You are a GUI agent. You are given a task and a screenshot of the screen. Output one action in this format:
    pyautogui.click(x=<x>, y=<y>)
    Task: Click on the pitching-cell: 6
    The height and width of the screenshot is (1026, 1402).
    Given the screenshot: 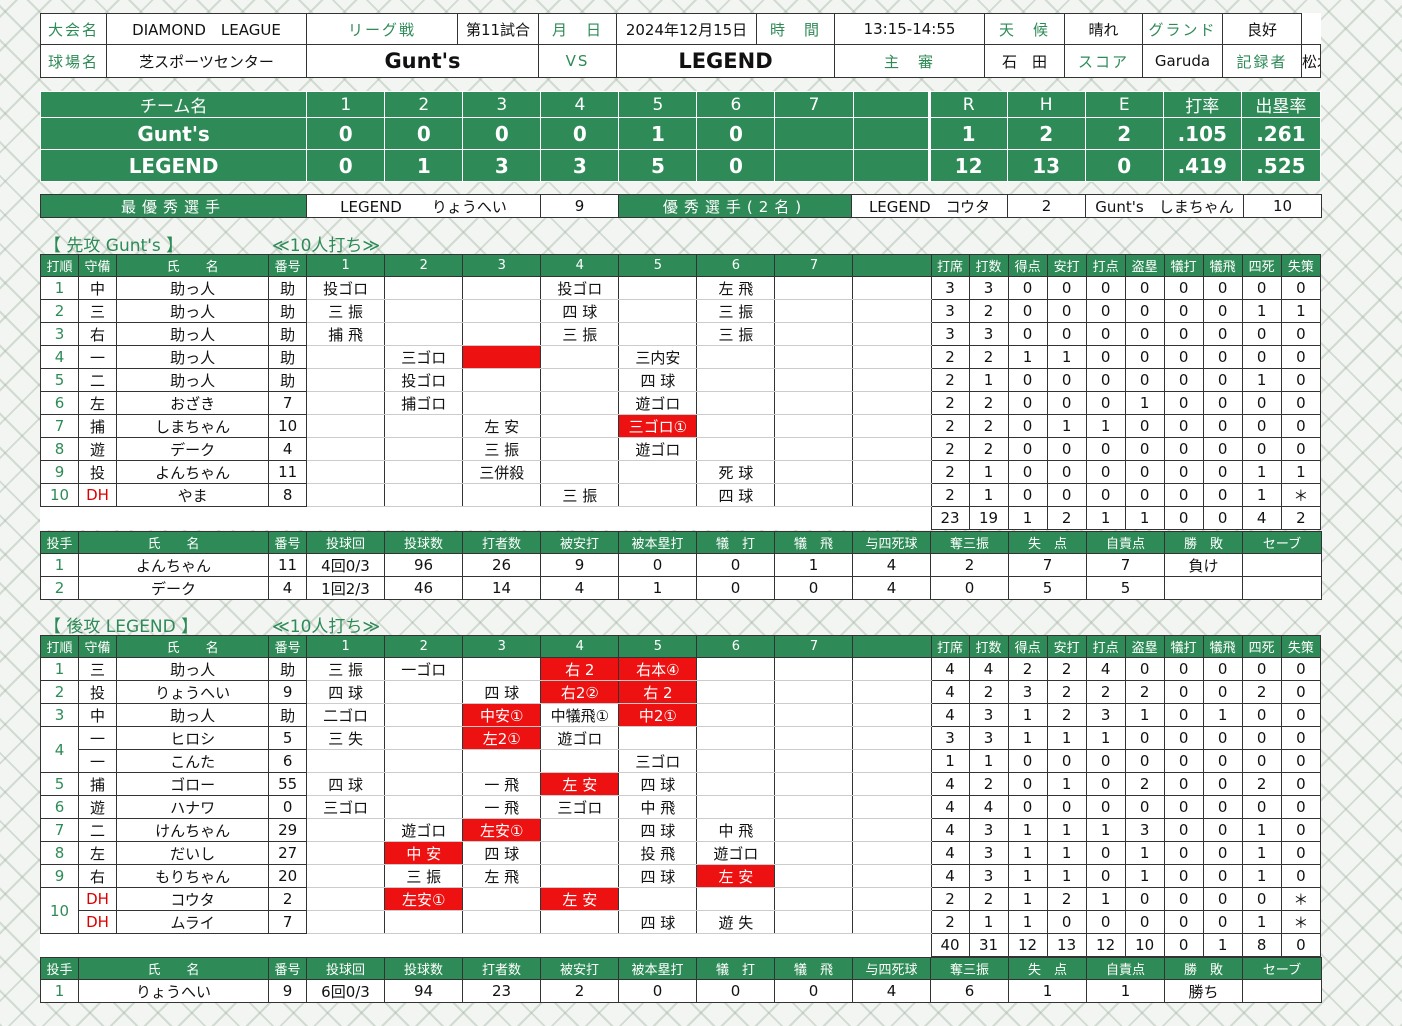 What is the action you would take?
    pyautogui.click(x=969, y=991)
    